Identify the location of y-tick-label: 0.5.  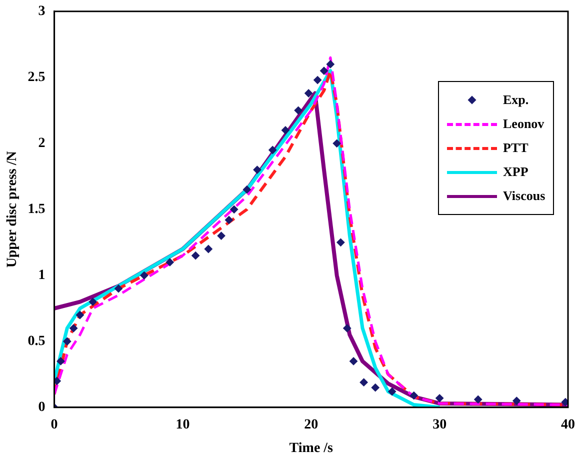
(37, 342).